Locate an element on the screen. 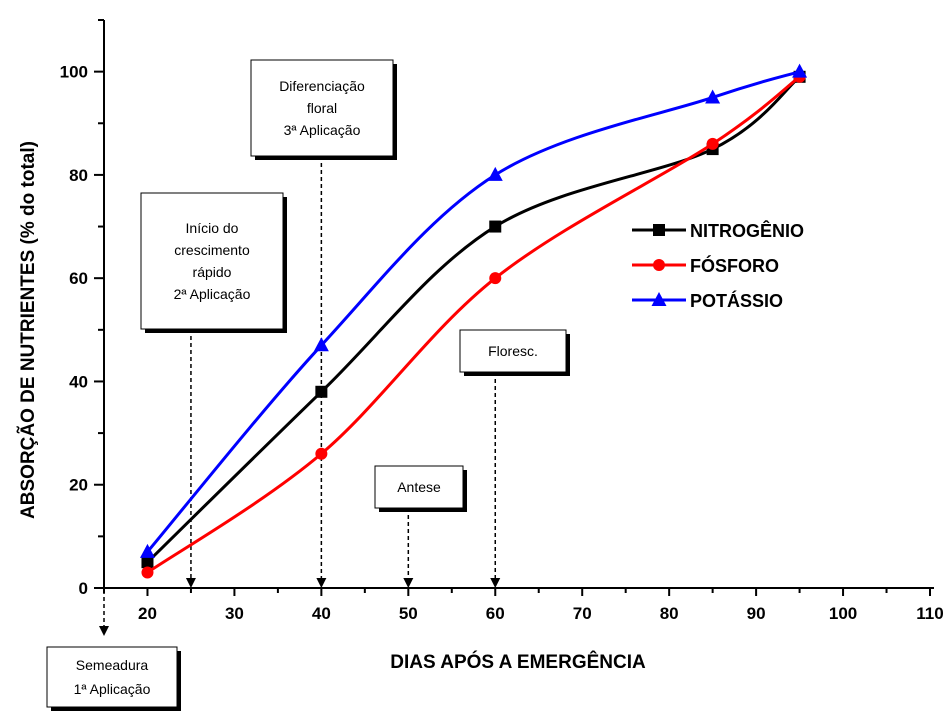 The image size is (947, 722). legend-item: NITROGÊNIO is located at coordinates (718, 230).